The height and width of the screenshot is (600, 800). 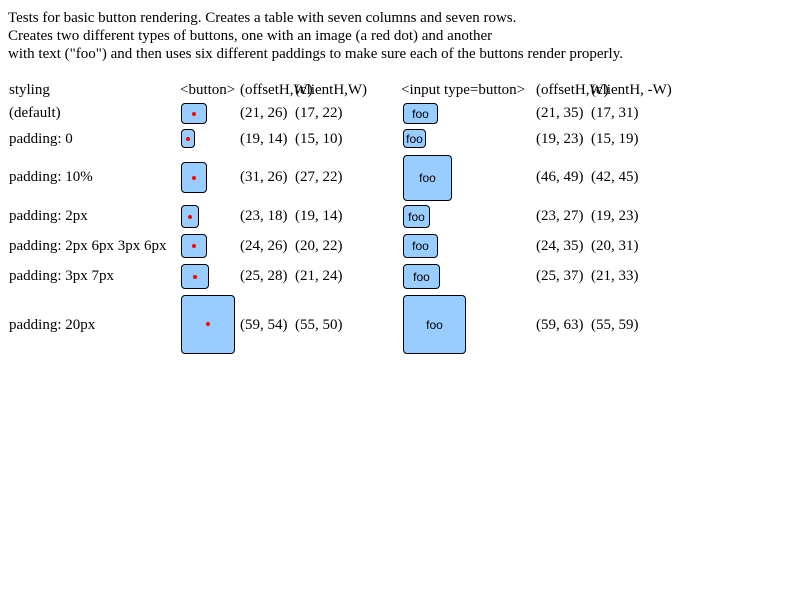 What do you see at coordinates (572, 90) in the screenshot?
I see `header-offset-2: (offsetH,W)` at bounding box center [572, 90].